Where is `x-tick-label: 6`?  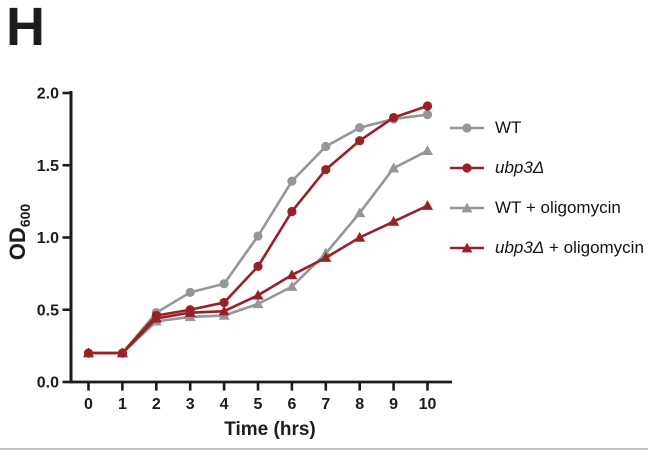 x-tick-label: 6 is located at coordinates (291, 404).